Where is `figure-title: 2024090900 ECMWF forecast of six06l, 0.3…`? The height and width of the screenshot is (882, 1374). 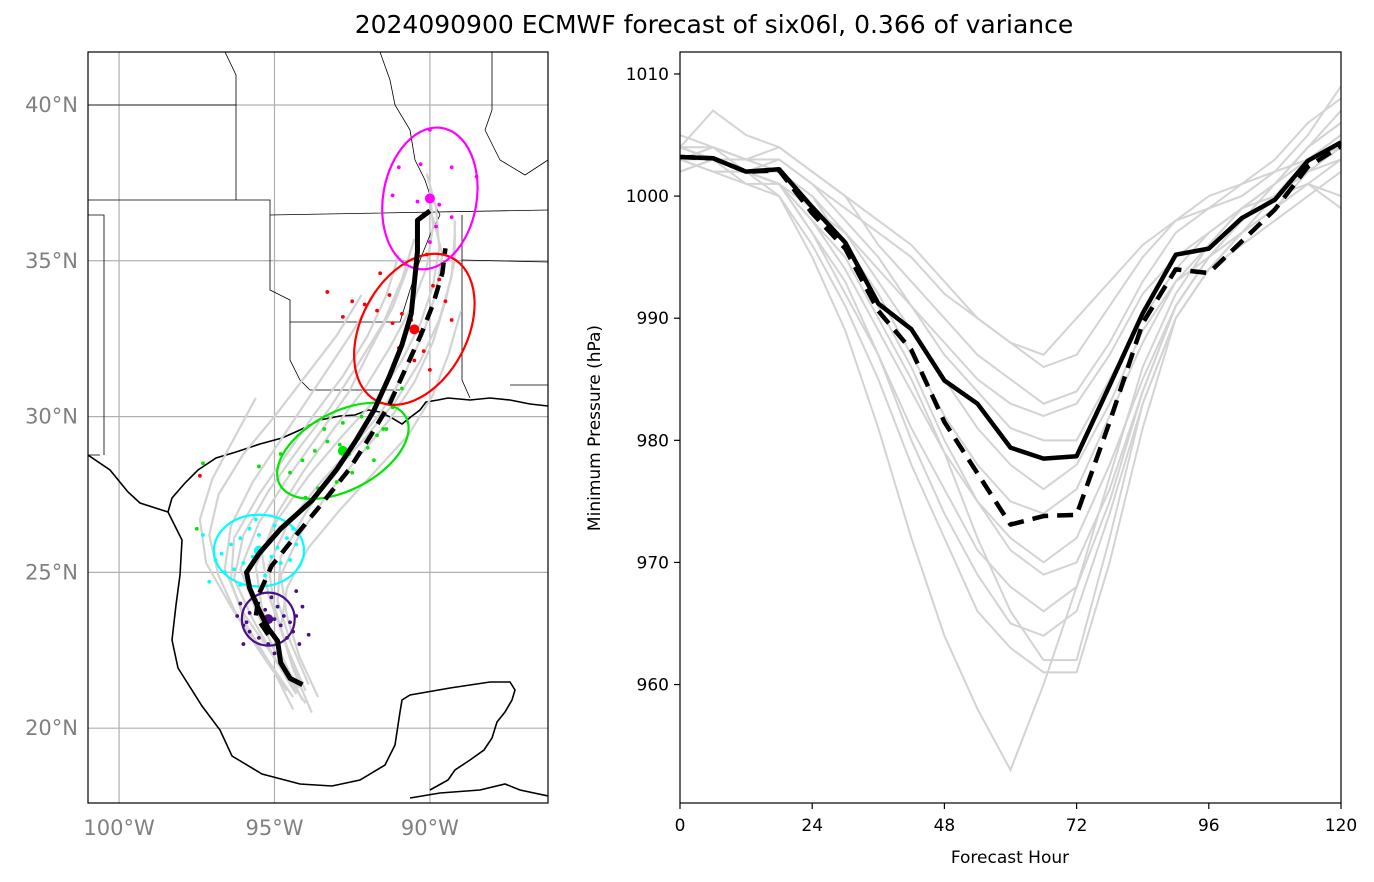
figure-title: 2024090900 ECMWF forecast of six06l, 0.3… is located at coordinates (714, 24).